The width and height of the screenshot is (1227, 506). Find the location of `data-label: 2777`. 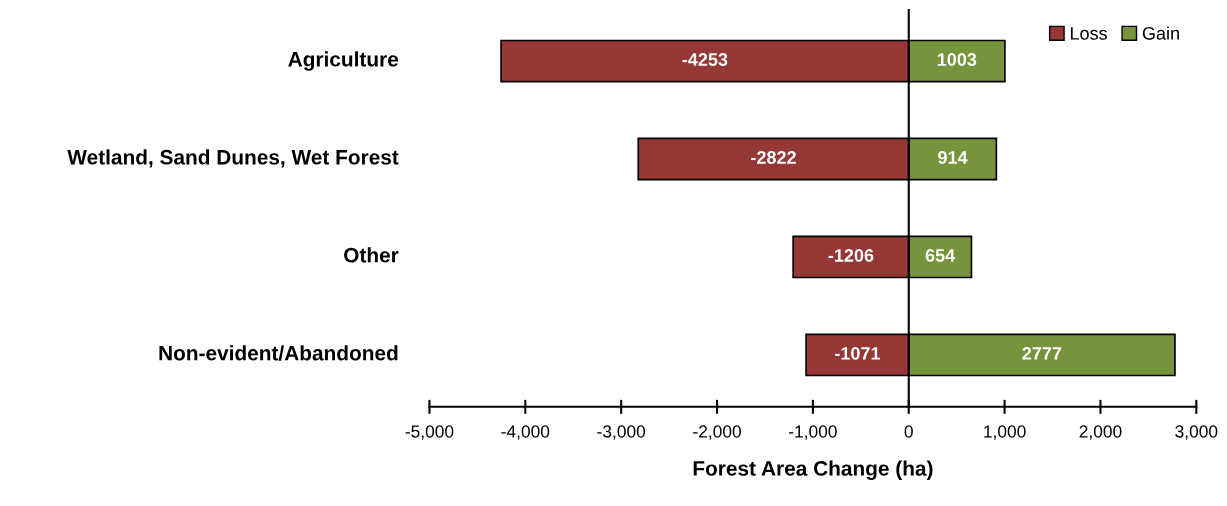

data-label: 2777 is located at coordinates (1042, 353).